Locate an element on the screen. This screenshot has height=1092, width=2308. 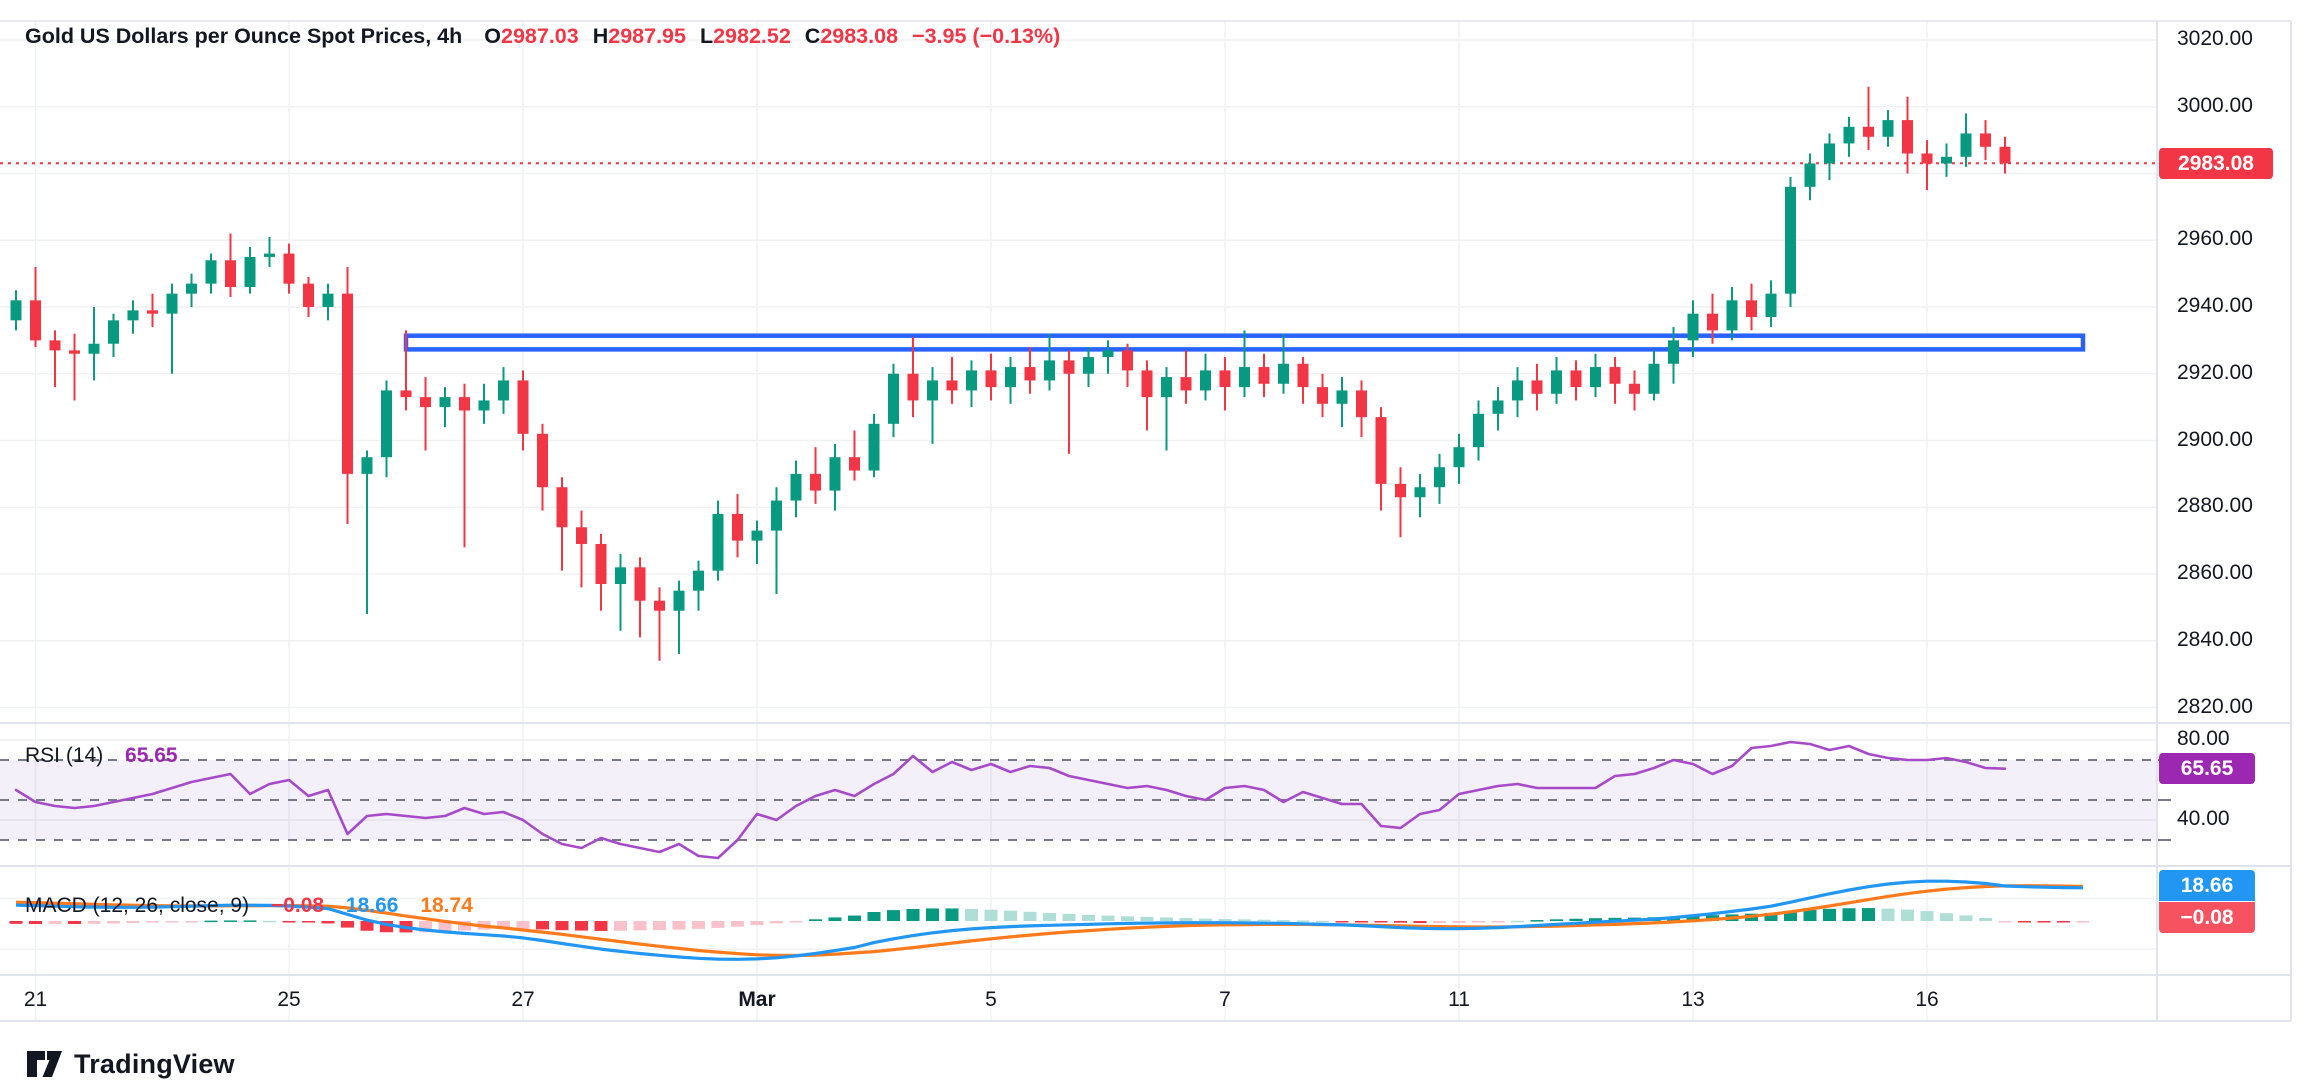
price-tick-label: 2820.00 is located at coordinates (2215, 706).